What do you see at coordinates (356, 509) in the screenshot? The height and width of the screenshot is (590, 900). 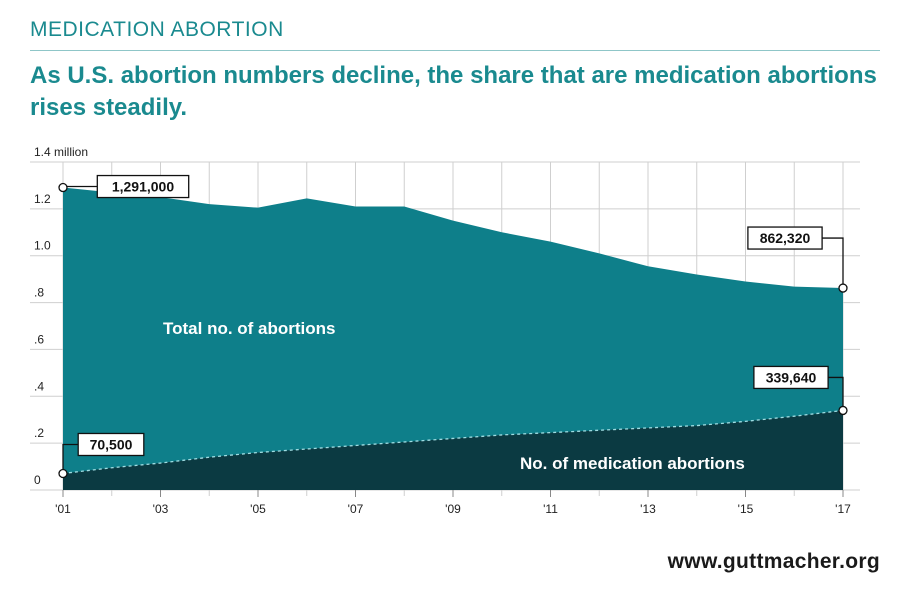 I see `x-tick-label: '07` at bounding box center [356, 509].